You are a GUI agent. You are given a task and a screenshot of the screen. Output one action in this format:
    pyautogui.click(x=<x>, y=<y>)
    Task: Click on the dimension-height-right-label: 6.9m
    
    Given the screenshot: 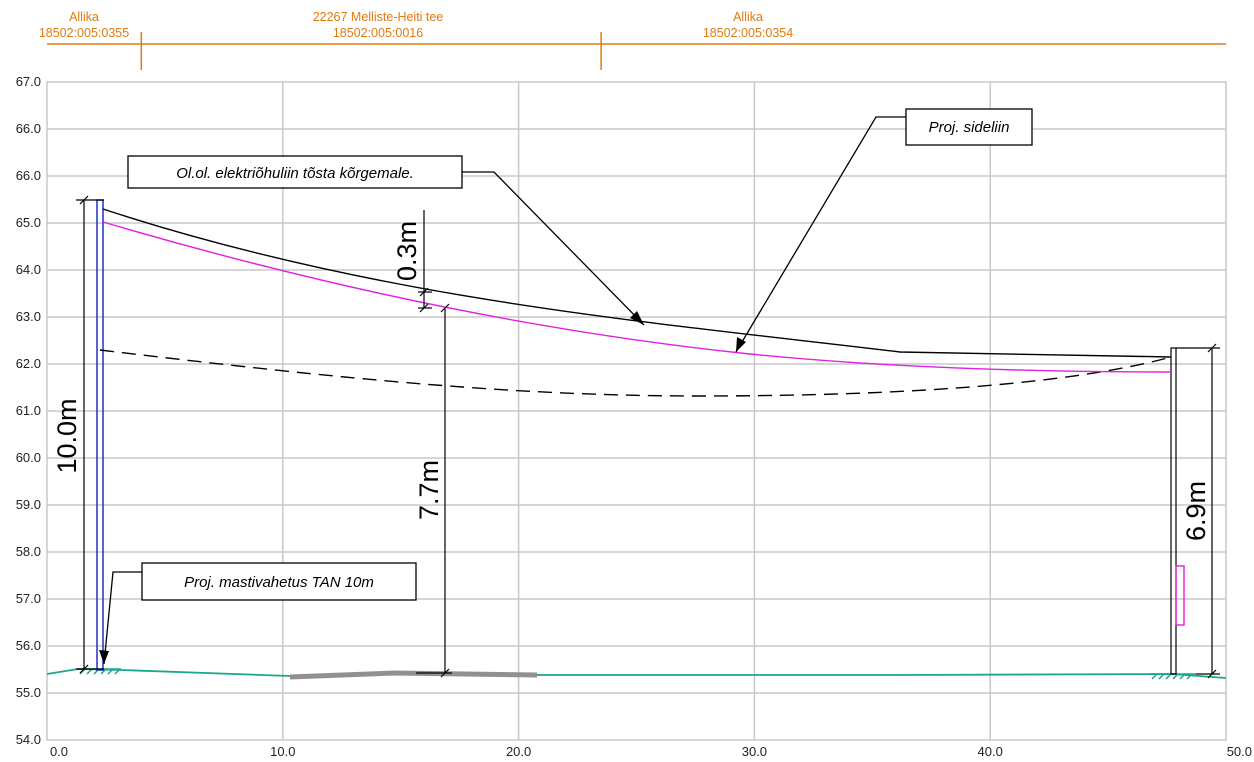 What is the action you would take?
    pyautogui.click(x=1196, y=511)
    